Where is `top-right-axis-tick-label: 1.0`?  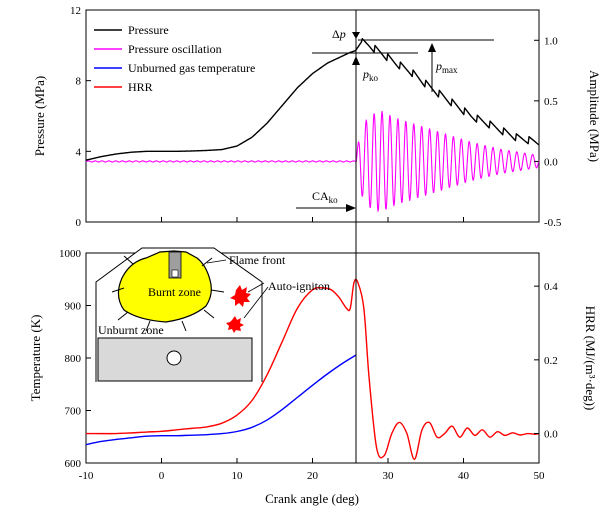 top-right-axis-tick-label: 1.0 is located at coordinates (551, 41).